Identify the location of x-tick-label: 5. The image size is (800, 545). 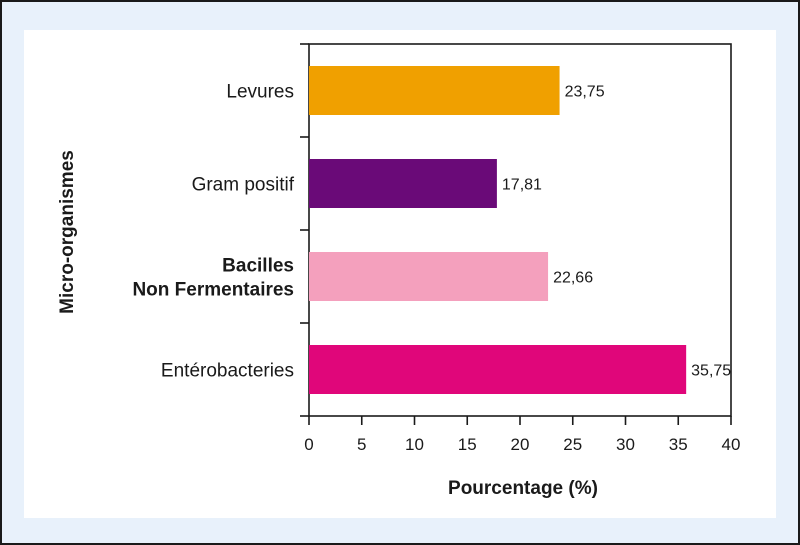
(361, 444).